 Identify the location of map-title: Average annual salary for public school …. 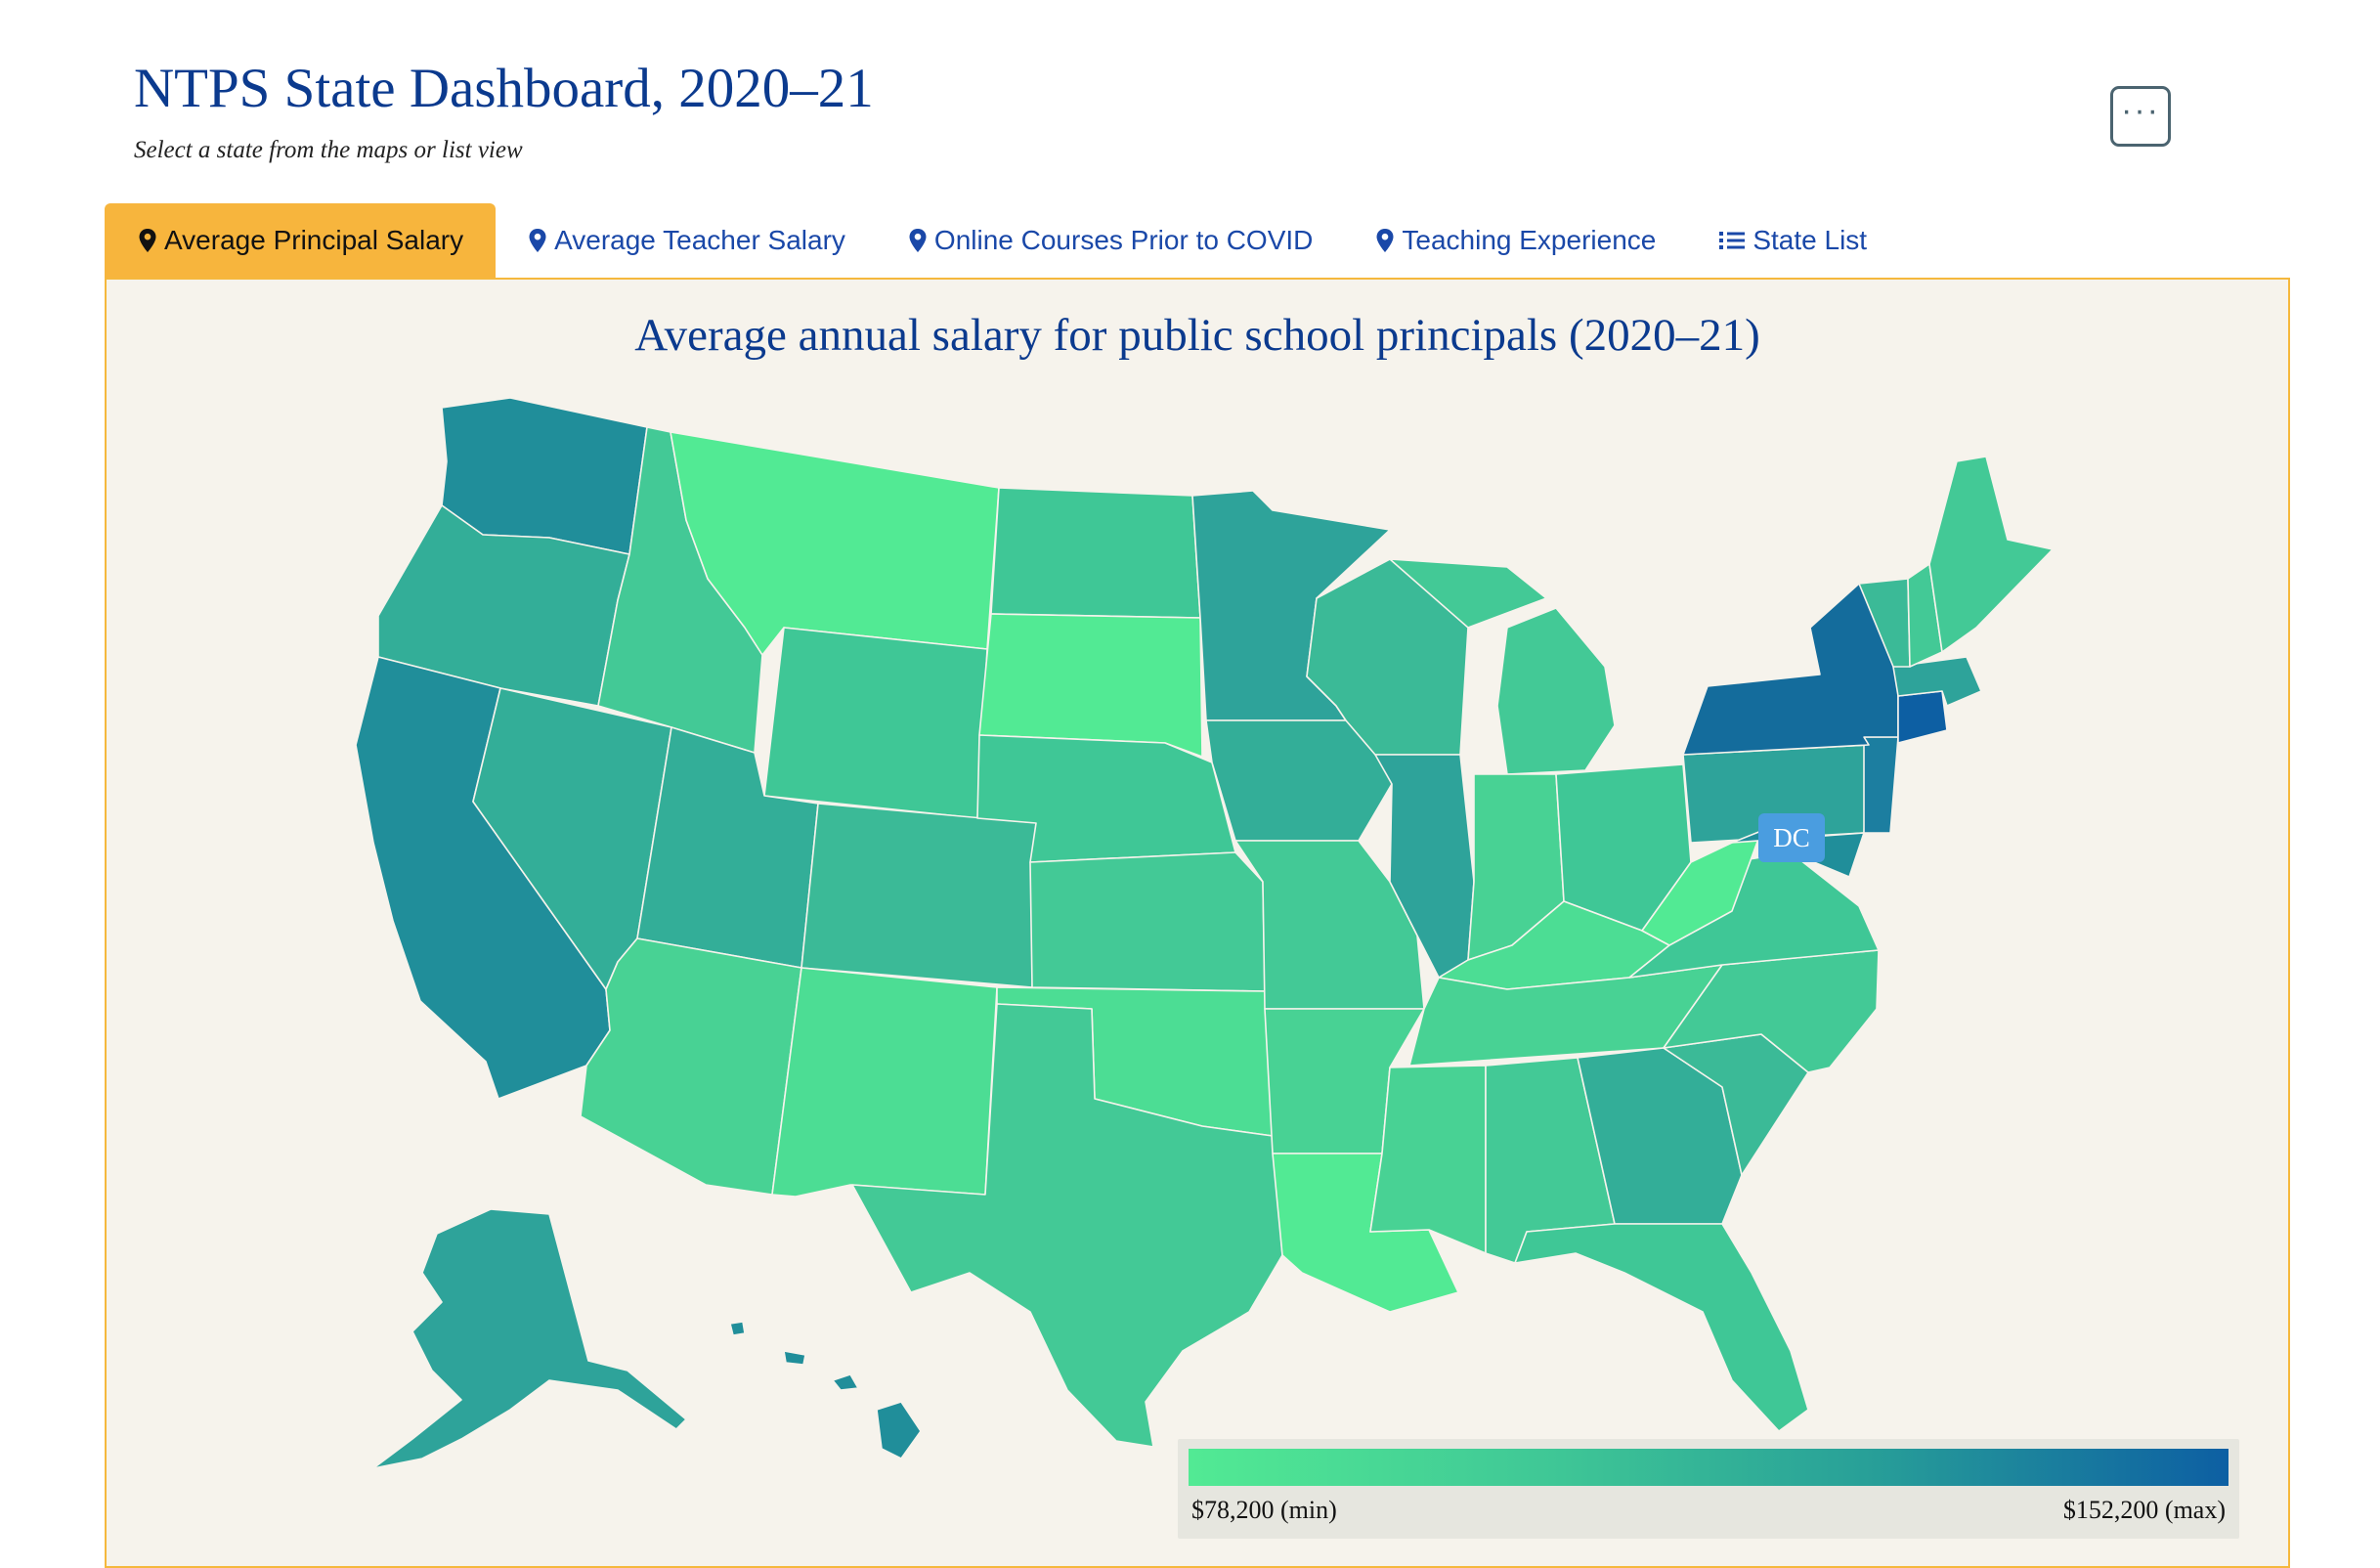
(1197, 336).